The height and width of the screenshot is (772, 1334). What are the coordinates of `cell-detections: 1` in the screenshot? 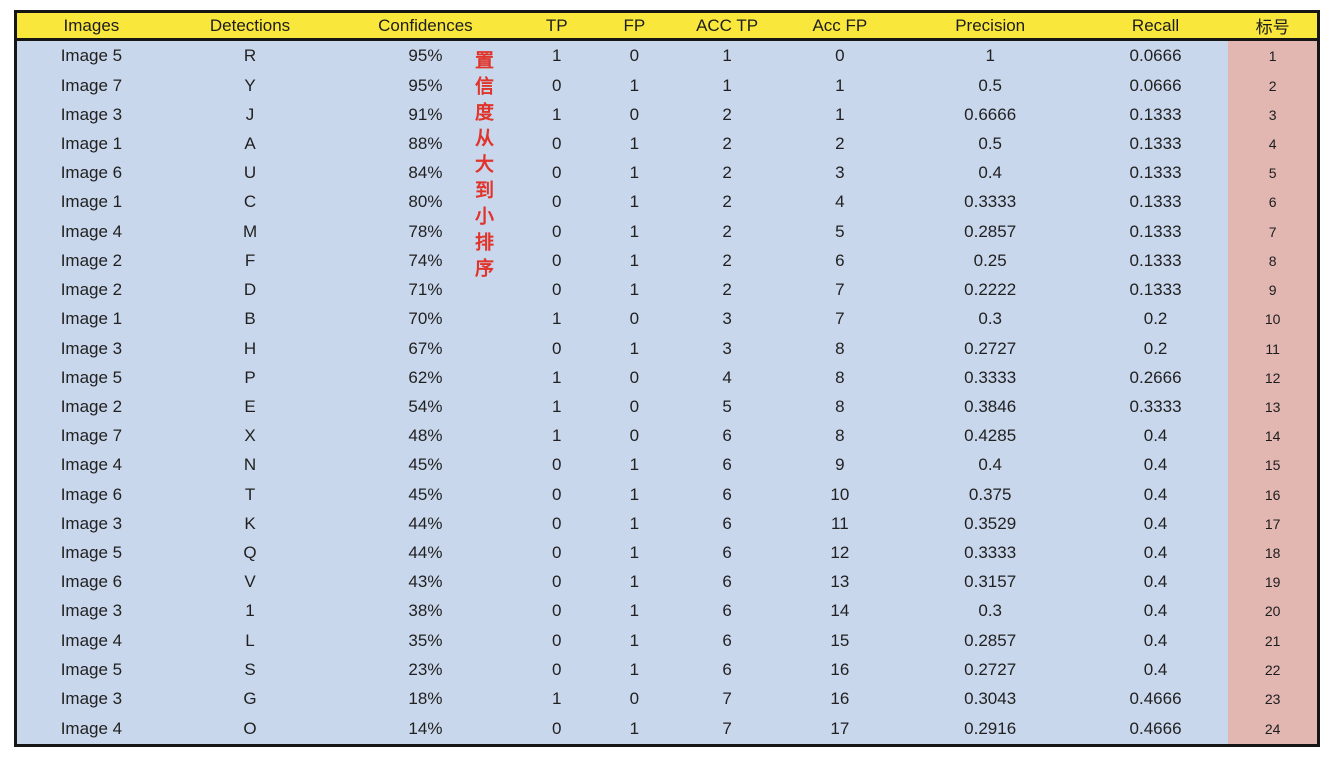 It's located at (250, 611).